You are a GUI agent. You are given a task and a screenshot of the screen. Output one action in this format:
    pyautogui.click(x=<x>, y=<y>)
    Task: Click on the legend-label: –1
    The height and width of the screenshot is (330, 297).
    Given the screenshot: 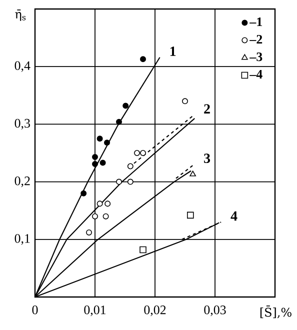 What is the action you would take?
    pyautogui.click(x=256, y=22)
    